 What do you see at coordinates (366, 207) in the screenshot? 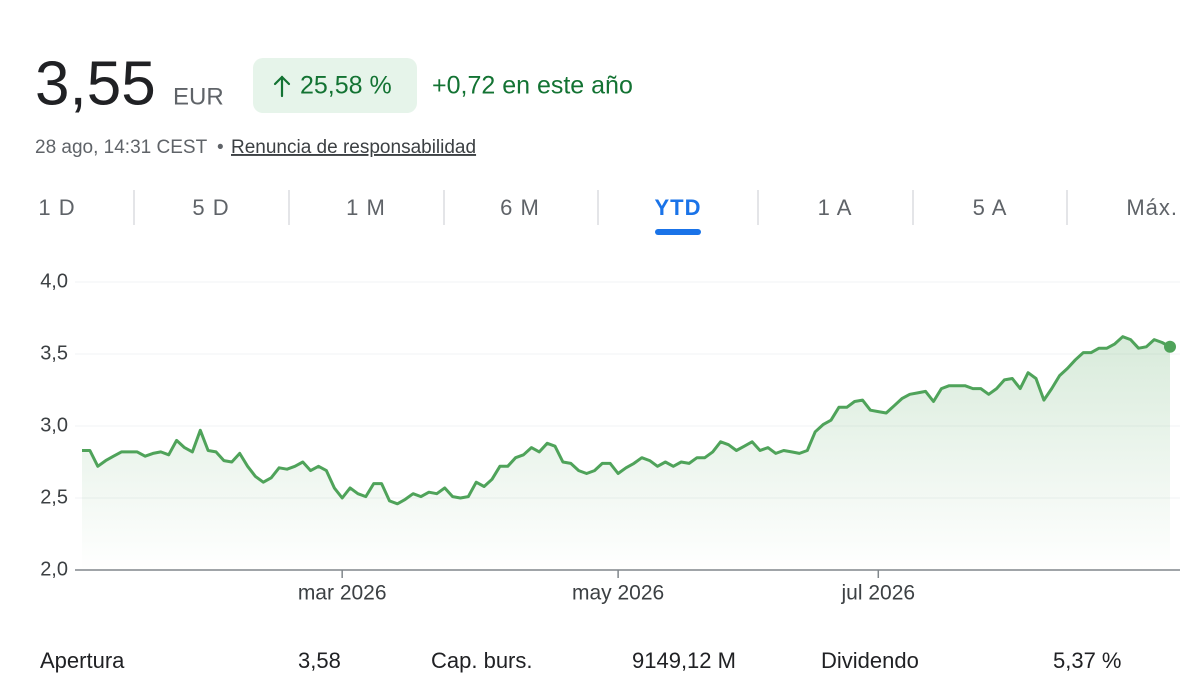
I see `range-tab: 1 M` at bounding box center [366, 207].